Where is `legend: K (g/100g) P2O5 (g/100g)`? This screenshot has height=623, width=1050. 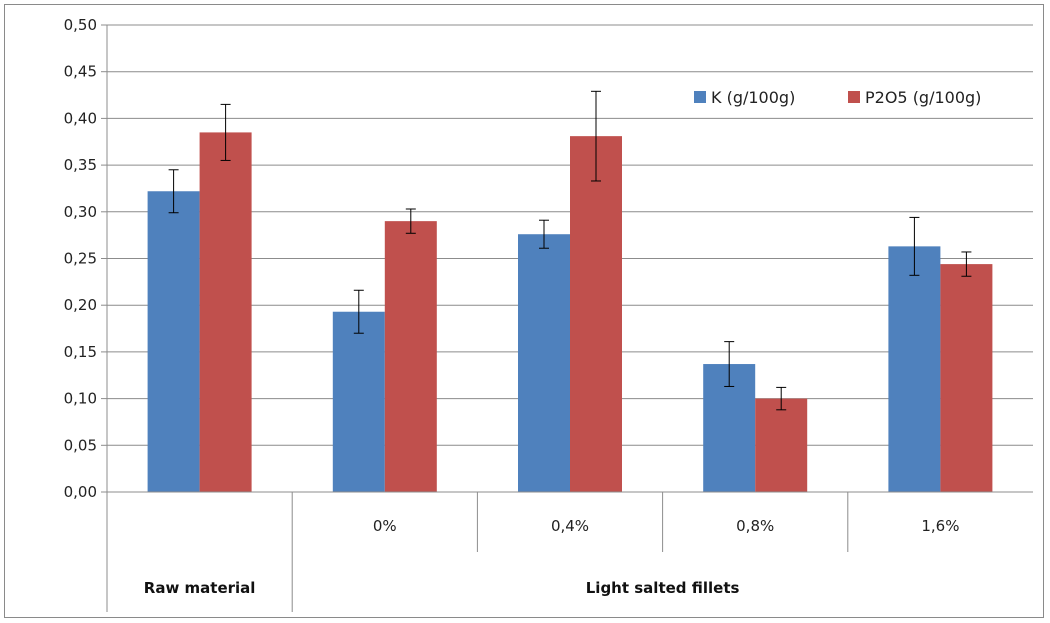
legend: K (g/100g) P2O5 (g/100g) is located at coordinates (837, 97).